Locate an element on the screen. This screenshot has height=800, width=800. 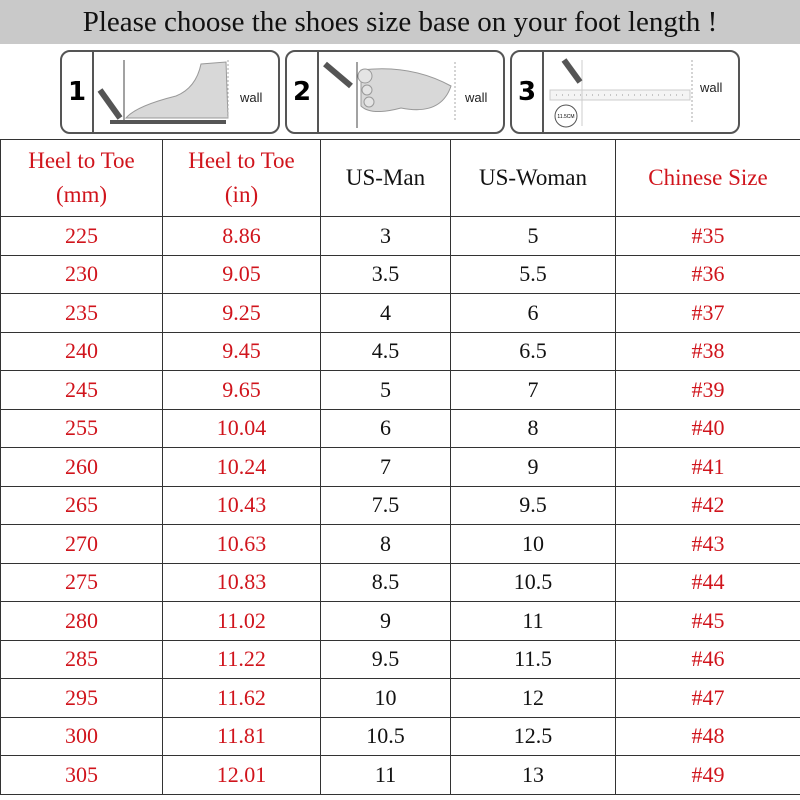
cell-us-woman: 11 is located at coordinates (533, 621).